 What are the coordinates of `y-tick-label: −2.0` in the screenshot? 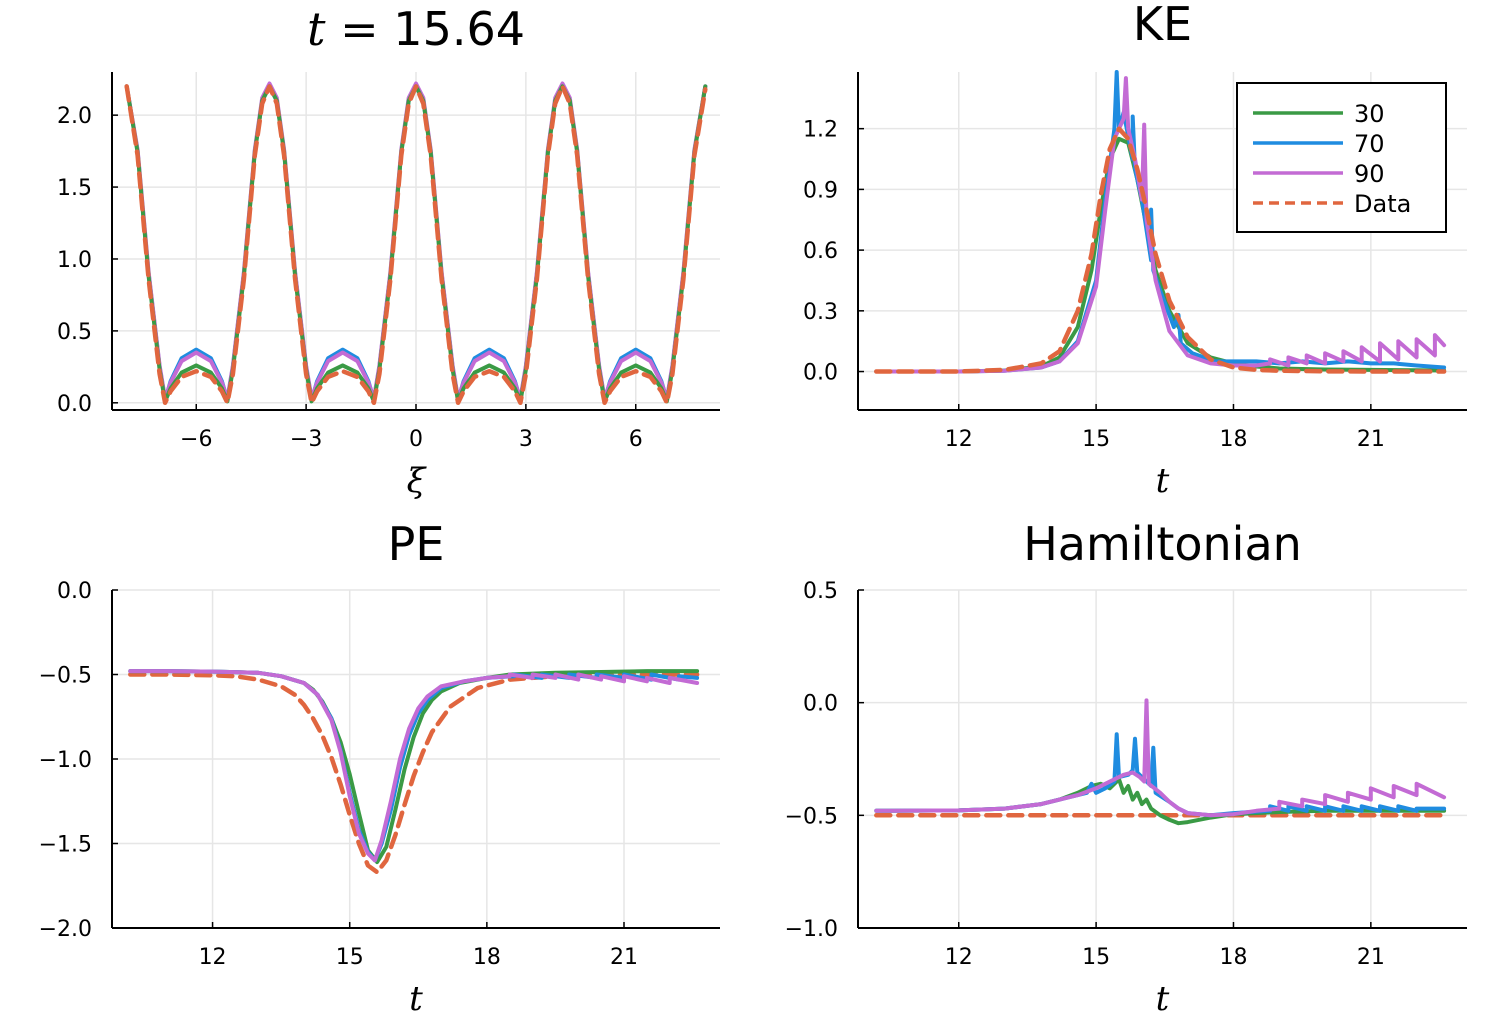 It's located at (65, 929).